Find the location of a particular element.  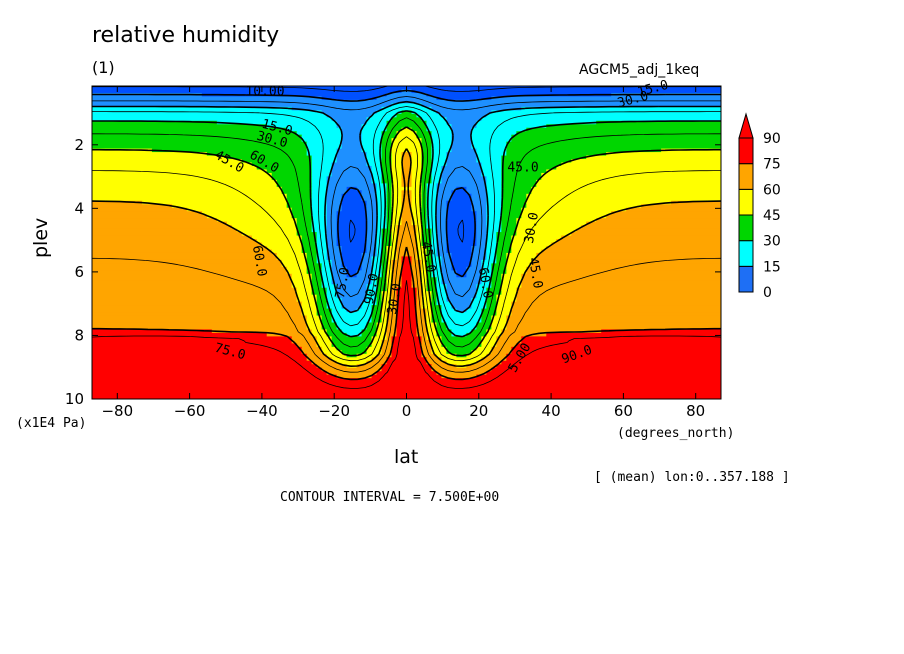

x-tick-label: 80 is located at coordinates (695, 411).